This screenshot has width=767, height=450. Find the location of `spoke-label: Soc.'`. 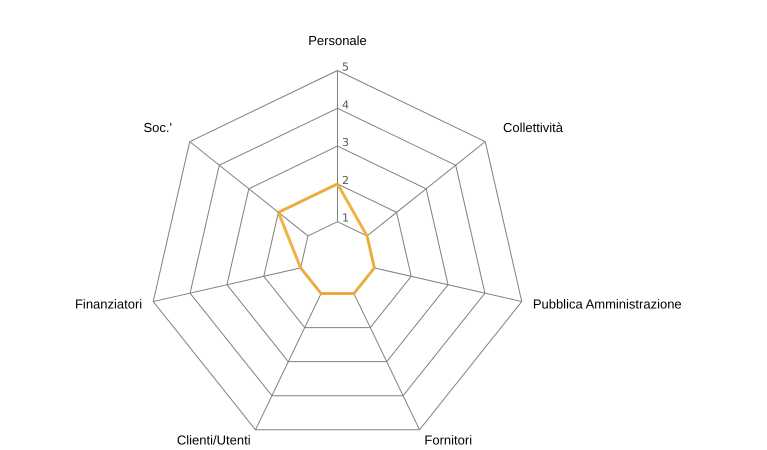

spoke-label: Soc.' is located at coordinates (158, 128).